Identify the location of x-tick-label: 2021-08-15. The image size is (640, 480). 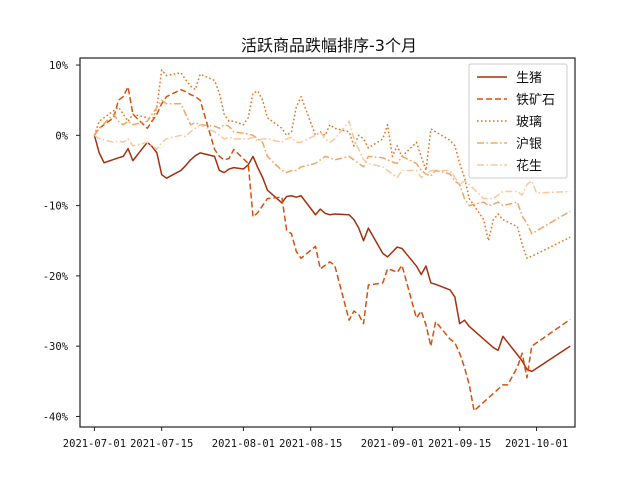
(310, 444).